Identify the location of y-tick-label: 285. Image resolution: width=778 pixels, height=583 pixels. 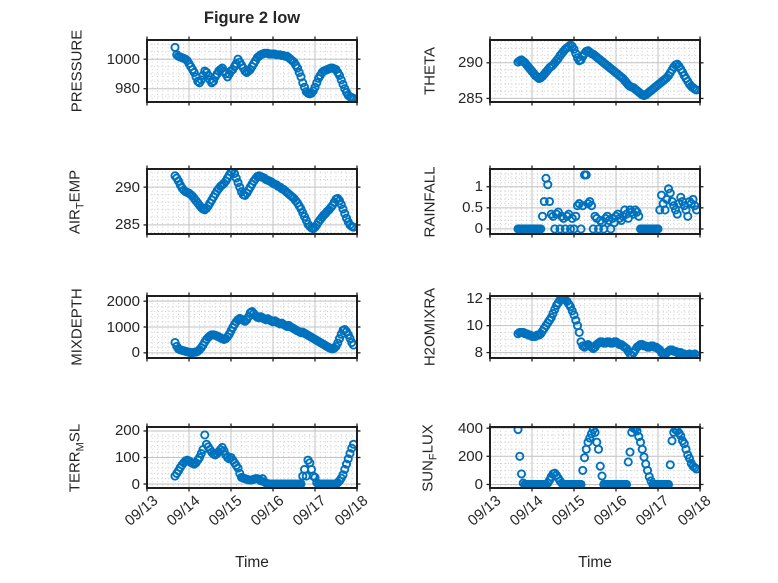
(470, 98).